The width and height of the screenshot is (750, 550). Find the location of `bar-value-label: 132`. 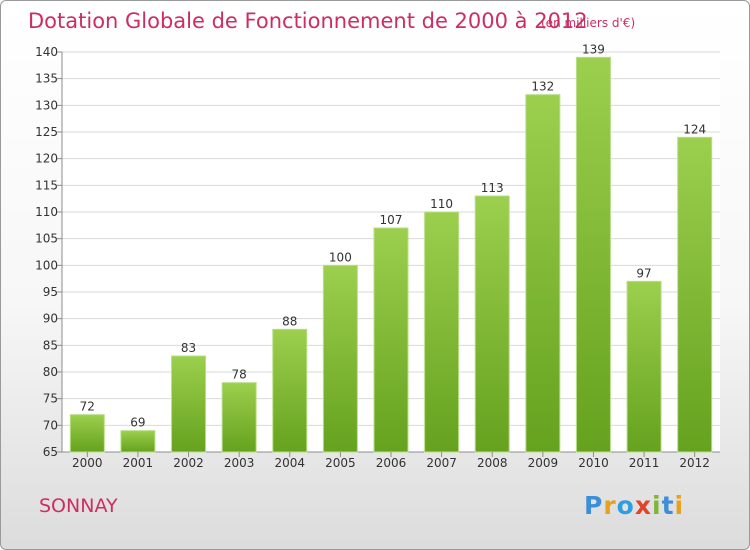

bar-value-label: 132 is located at coordinates (542, 87).